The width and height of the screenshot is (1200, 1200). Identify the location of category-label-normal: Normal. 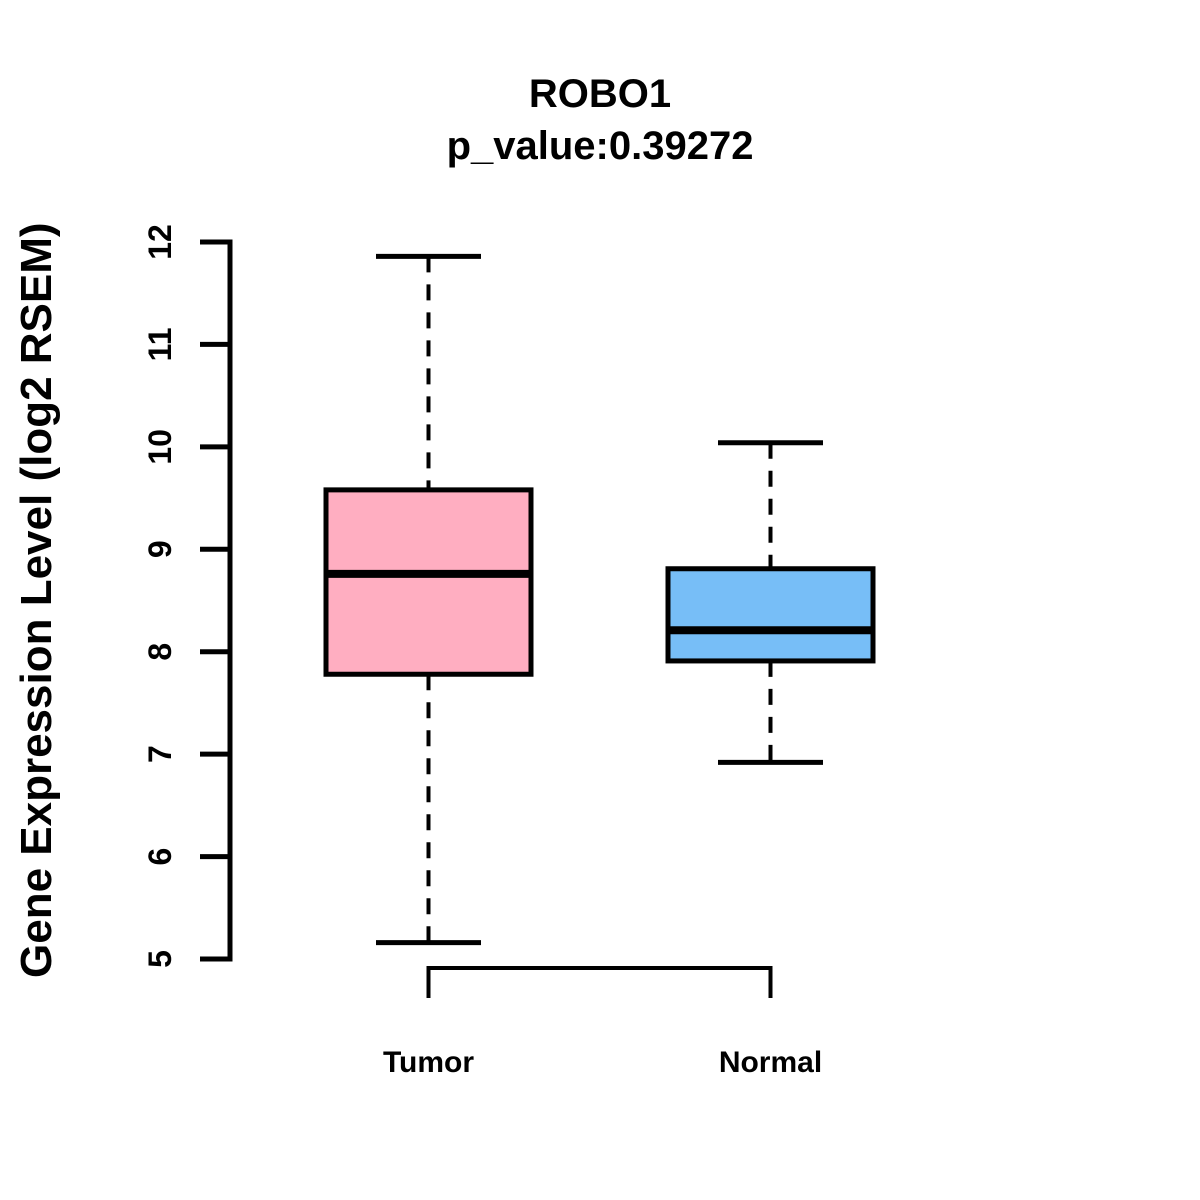
(770, 1062).